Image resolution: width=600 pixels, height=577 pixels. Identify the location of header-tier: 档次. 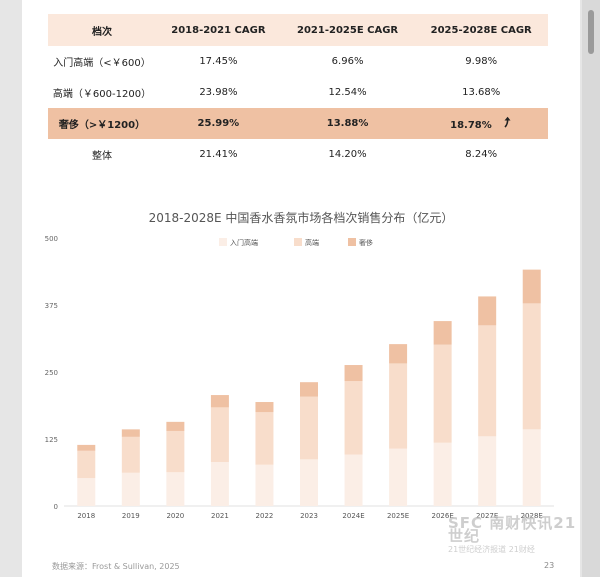
(102, 30).